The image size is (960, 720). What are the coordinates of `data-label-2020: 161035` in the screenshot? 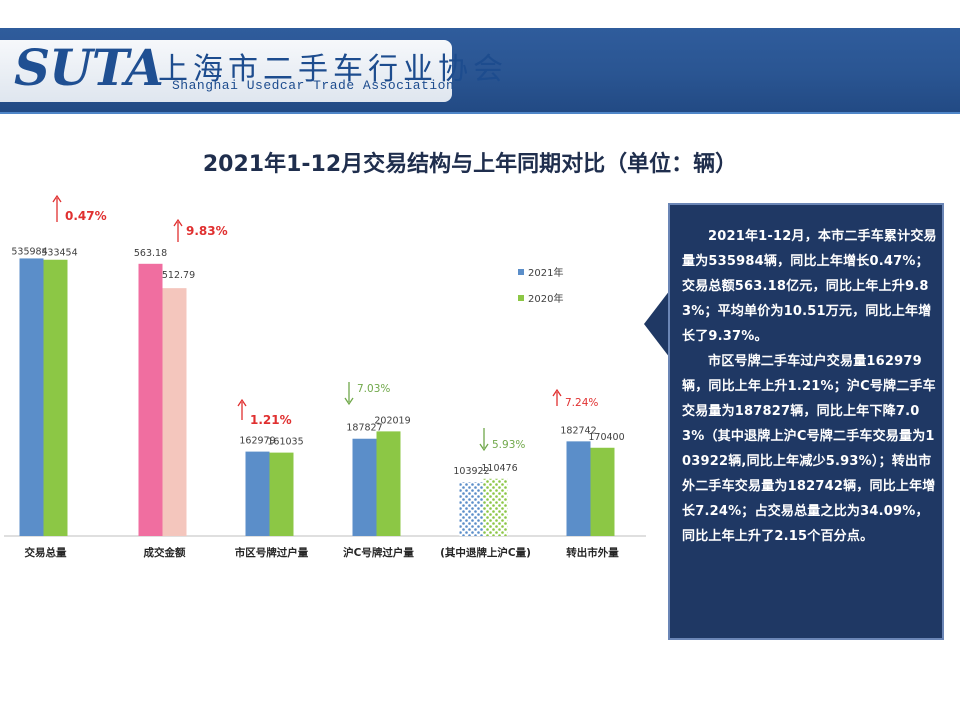 It's located at (285, 442).